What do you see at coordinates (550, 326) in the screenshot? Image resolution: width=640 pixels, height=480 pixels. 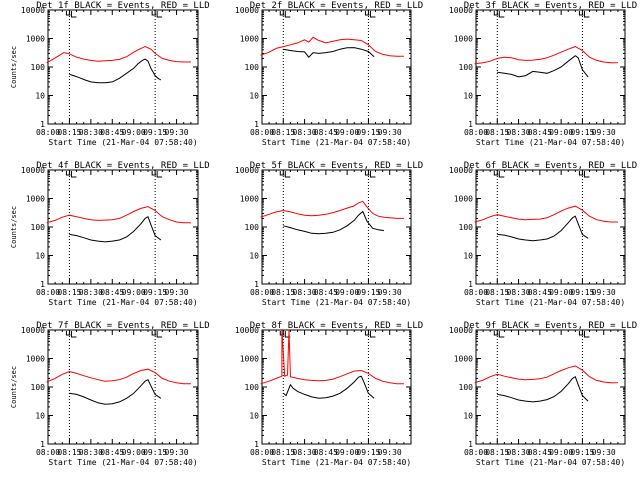 I see `chart-title: Det 9f BLACK = Events, RED = LLD` at bounding box center [550, 326].